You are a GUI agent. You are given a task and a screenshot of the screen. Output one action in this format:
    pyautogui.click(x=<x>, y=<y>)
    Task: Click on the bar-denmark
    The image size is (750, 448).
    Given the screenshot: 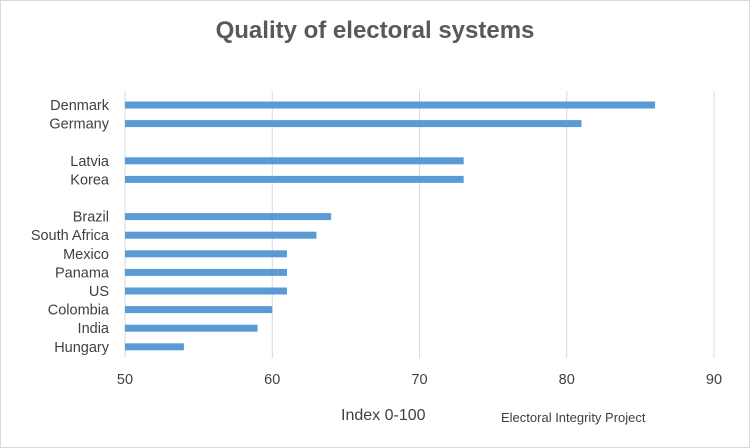 What is the action you would take?
    pyautogui.click(x=390, y=105)
    